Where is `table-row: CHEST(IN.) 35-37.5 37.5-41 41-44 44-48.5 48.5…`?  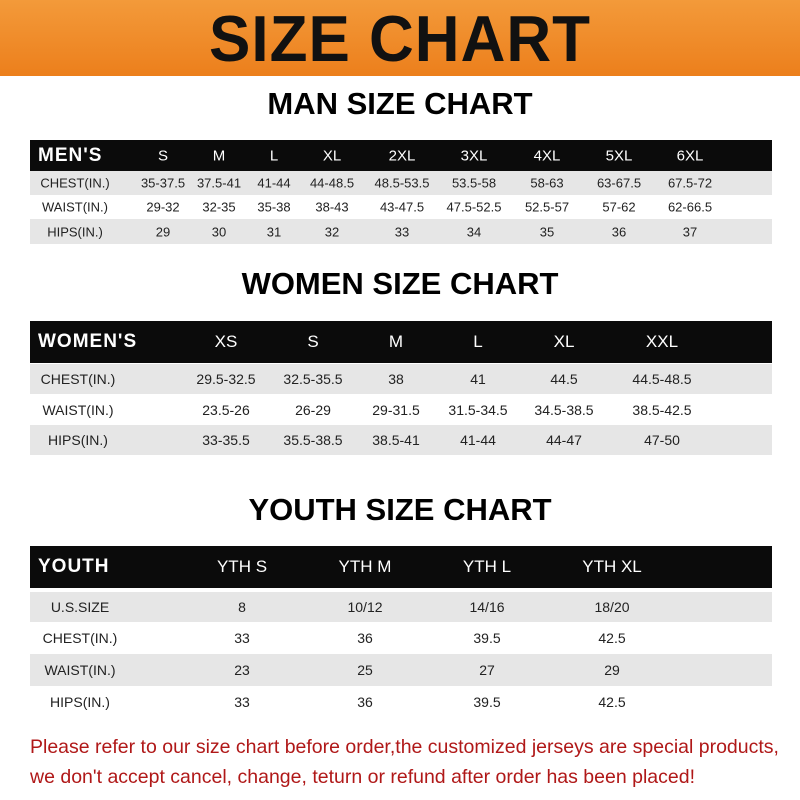
table-row: CHEST(IN.) 35-37.5 37.5-41 41-44 44-48.5 48.5… is located at coordinates (401, 183).